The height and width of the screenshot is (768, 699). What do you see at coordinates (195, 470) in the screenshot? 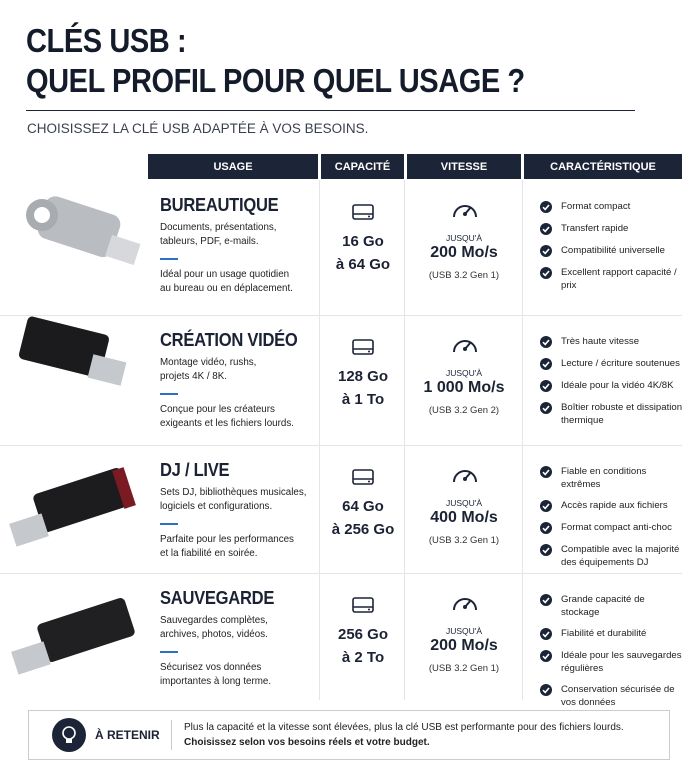
I see `usage-name: DJ / LIVE` at bounding box center [195, 470].